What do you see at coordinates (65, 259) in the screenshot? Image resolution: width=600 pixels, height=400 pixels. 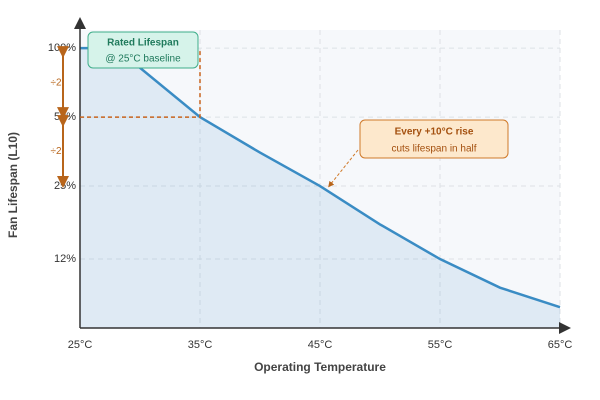 I see `y-tick-label: 12%` at bounding box center [65, 259].